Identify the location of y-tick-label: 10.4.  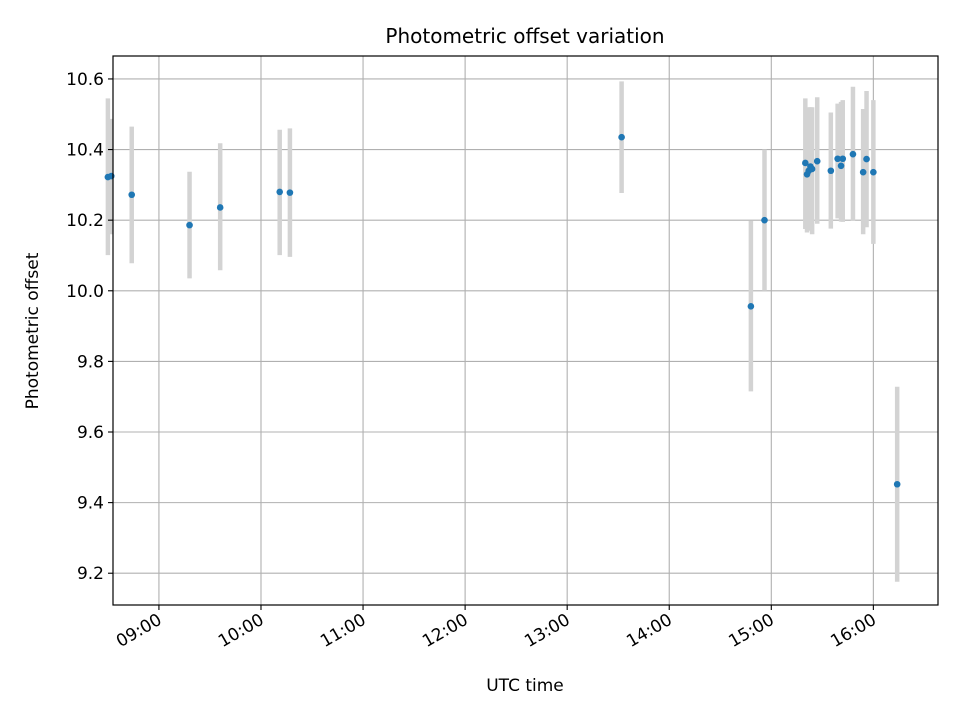
(85, 151).